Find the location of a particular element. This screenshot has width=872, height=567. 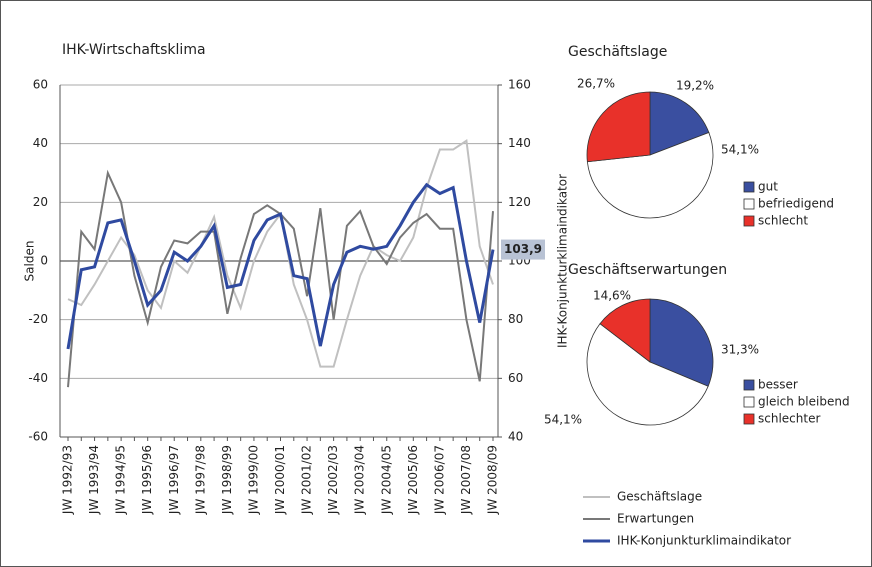

x-tick-label: JW 1999/00 is located at coordinates (253, 480).